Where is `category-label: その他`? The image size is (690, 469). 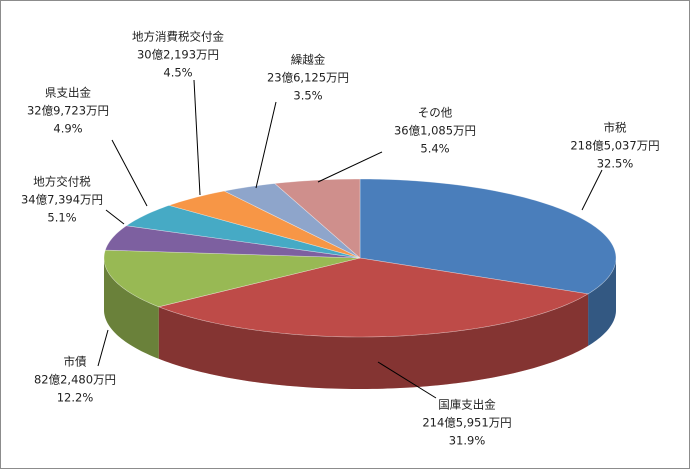
category-label: その他 is located at coordinates (435, 113).